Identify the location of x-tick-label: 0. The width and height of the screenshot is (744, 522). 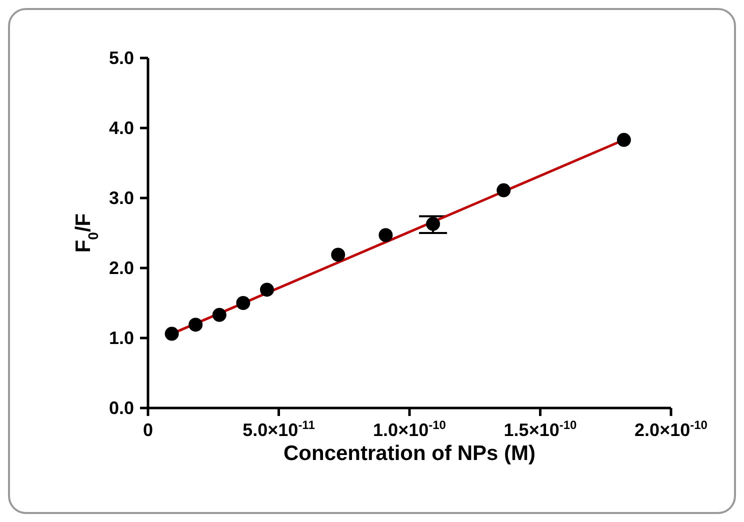
(148, 430).